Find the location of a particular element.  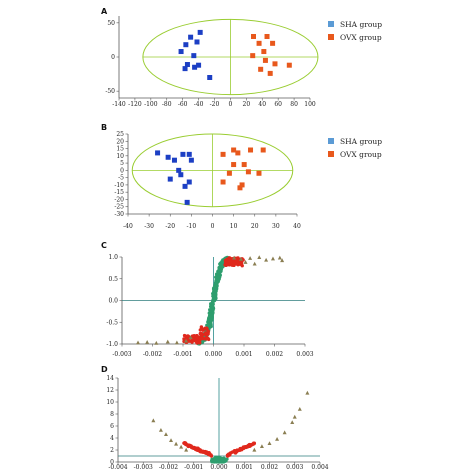

x-tick-label: 60 is located at coordinates (278, 104).